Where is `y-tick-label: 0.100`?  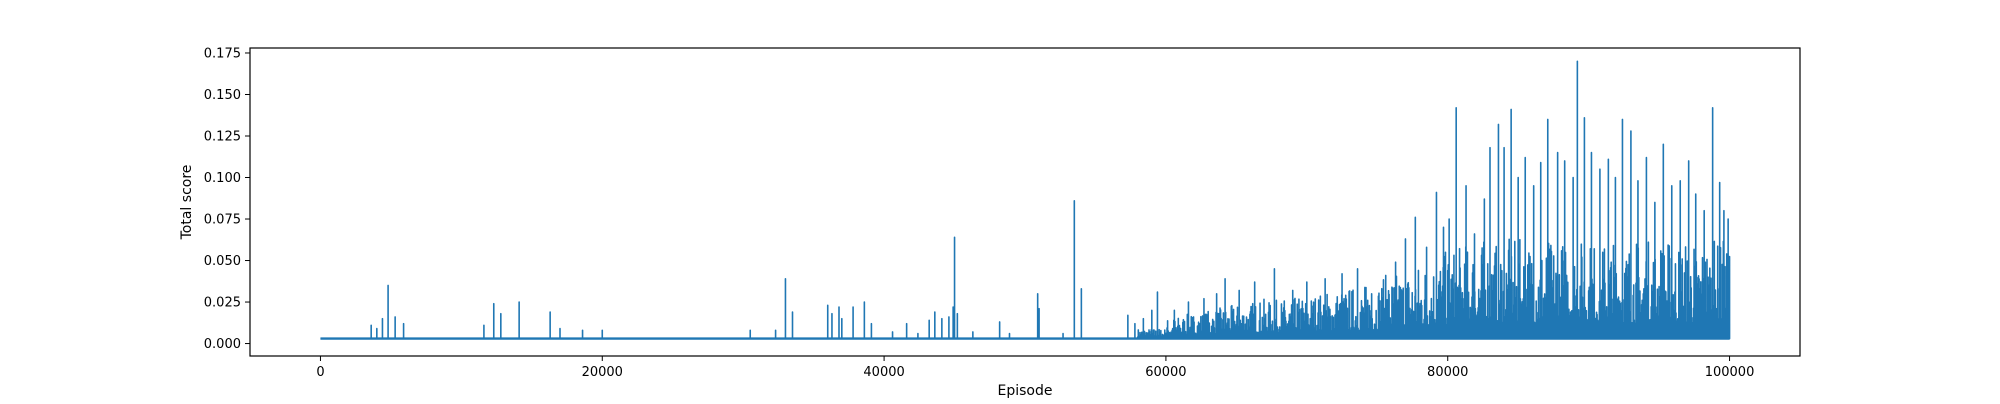
y-tick-label: 0.100 is located at coordinates (222, 178).